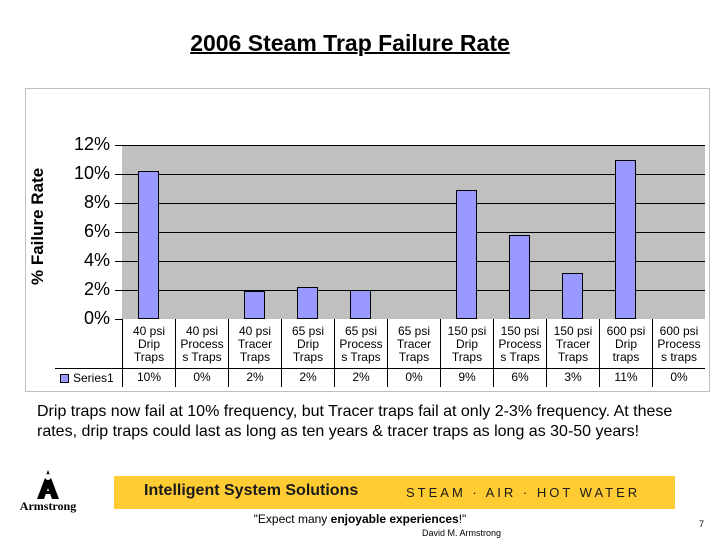 Image resolution: width=720 pixels, height=540 pixels. I want to click on table-column: 600 psi Drip traps 11%, so click(625, 353).